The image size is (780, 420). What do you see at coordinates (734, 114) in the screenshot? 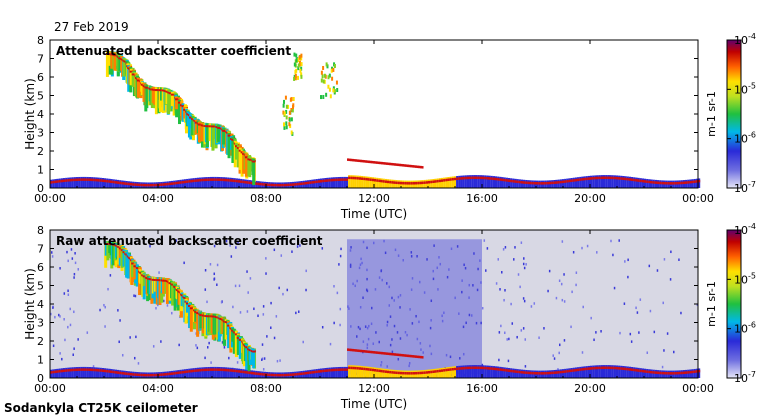
I see `colorbar` at bounding box center [734, 114].